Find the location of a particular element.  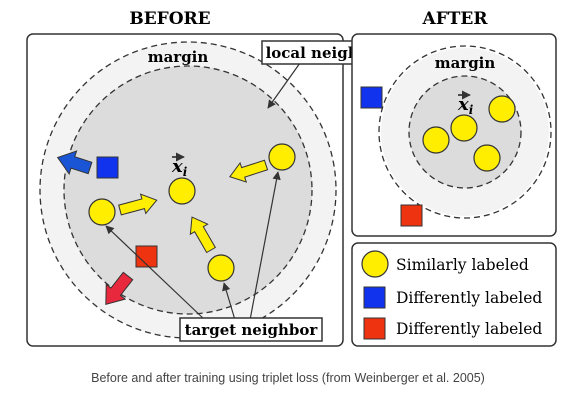

legend-similar-marker is located at coordinates (375, 264).